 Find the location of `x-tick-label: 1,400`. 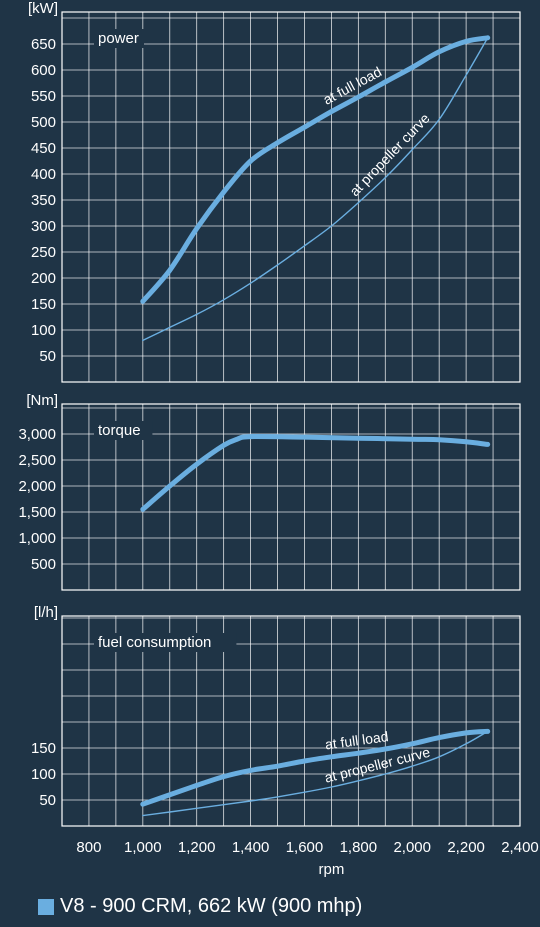

x-tick-label: 1,400 is located at coordinates (251, 847).